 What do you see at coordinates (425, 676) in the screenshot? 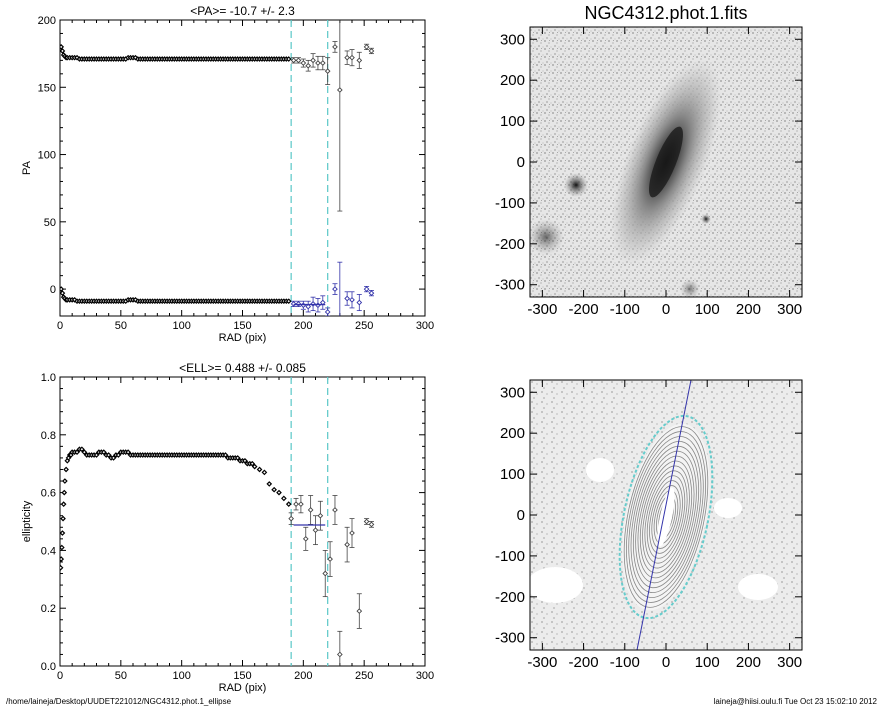
I see `ell-x-tick-label: 300` at bounding box center [425, 676].